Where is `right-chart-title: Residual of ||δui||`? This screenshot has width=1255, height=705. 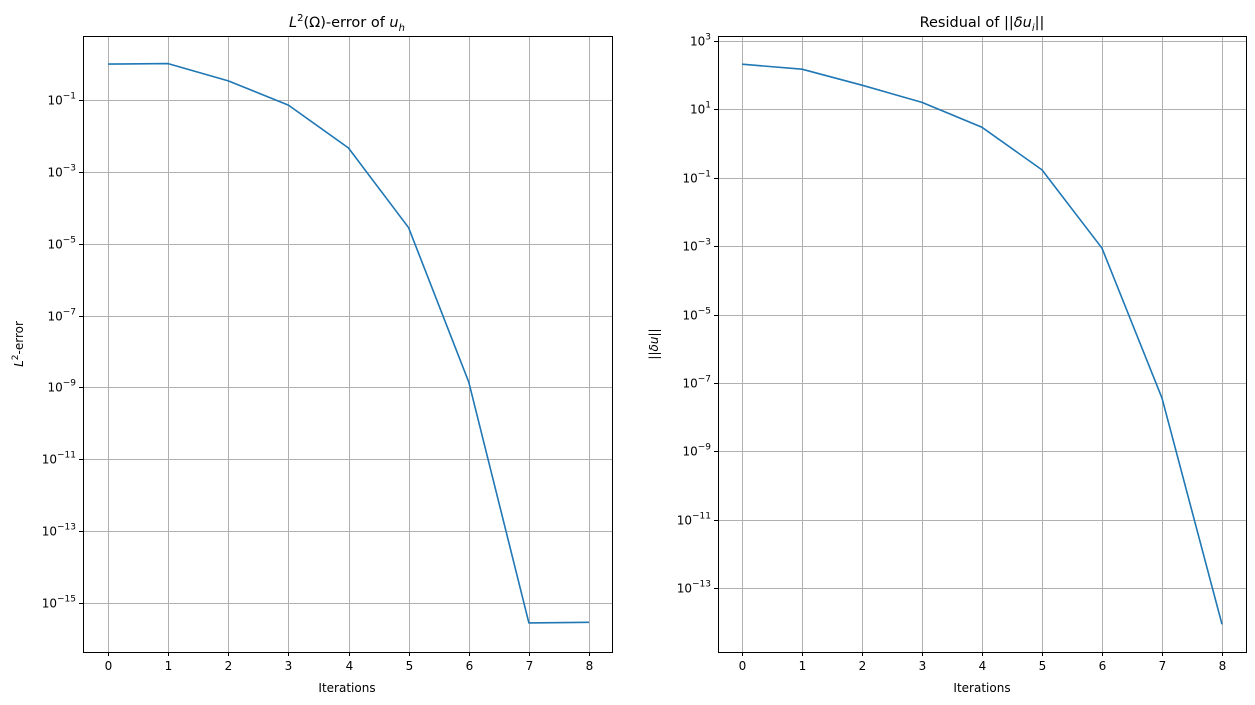
right-chart-title: Residual of ||δui|| is located at coordinates (982, 24).